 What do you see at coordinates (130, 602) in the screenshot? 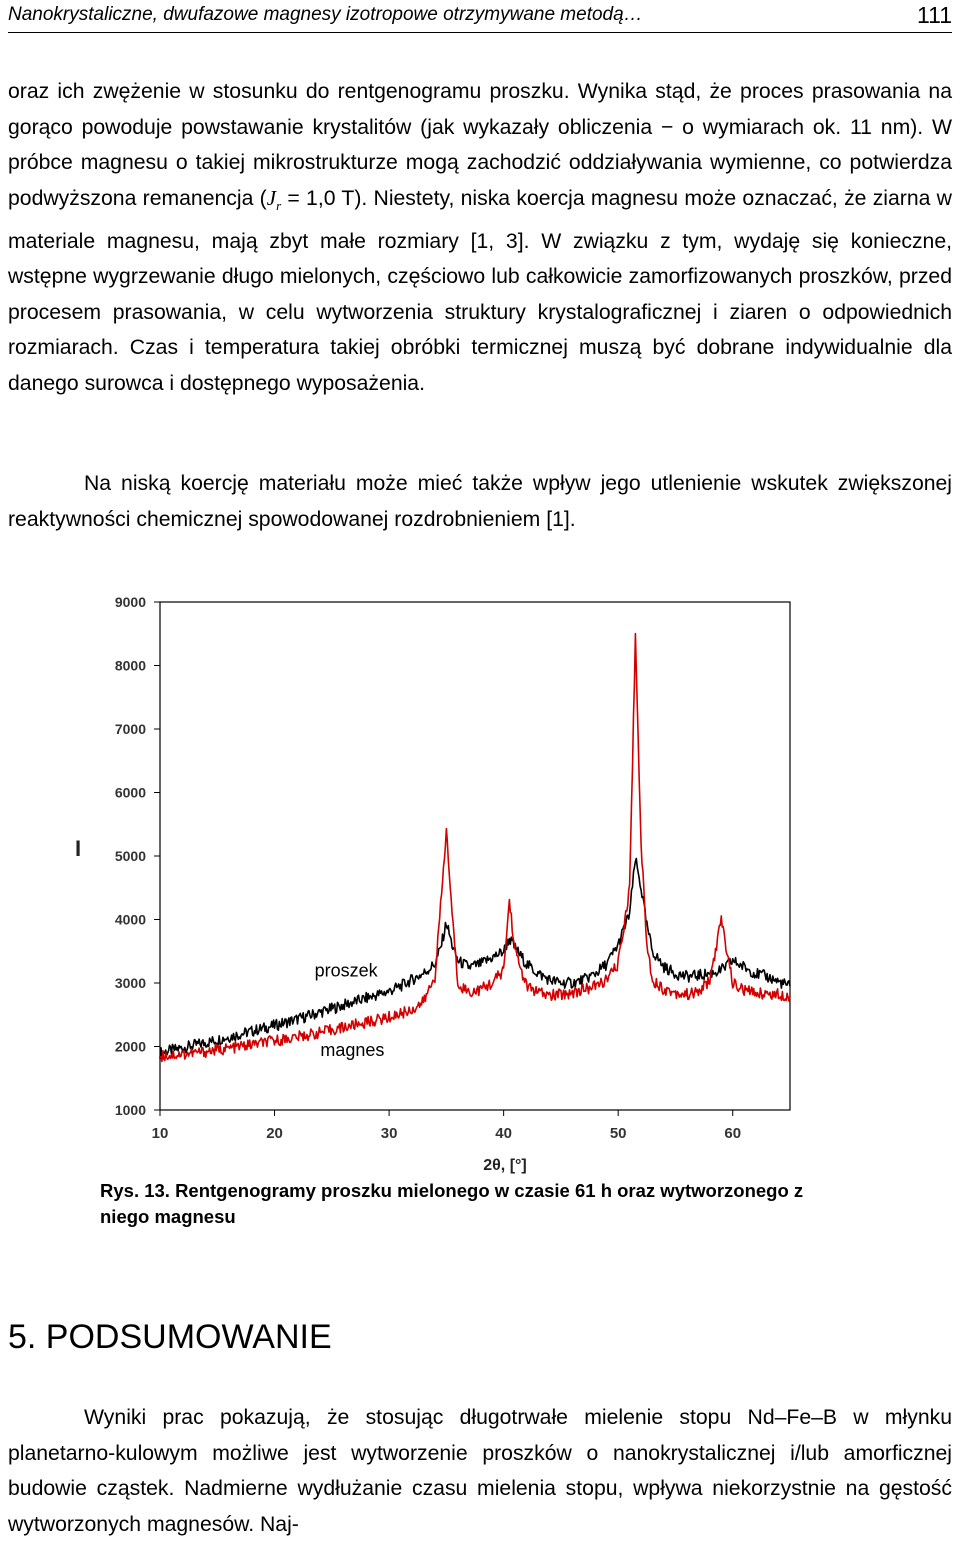
I see `y-tick-label: 9000` at bounding box center [130, 602].